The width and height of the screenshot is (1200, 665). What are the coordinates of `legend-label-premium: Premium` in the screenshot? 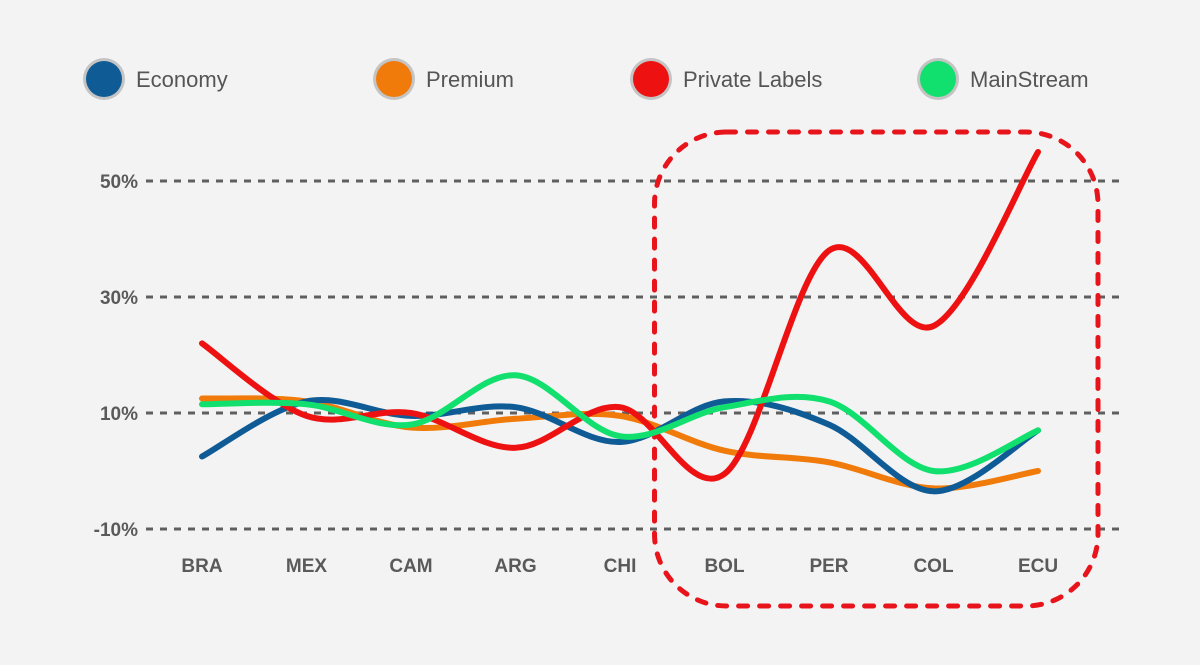 It's located at (470, 79).